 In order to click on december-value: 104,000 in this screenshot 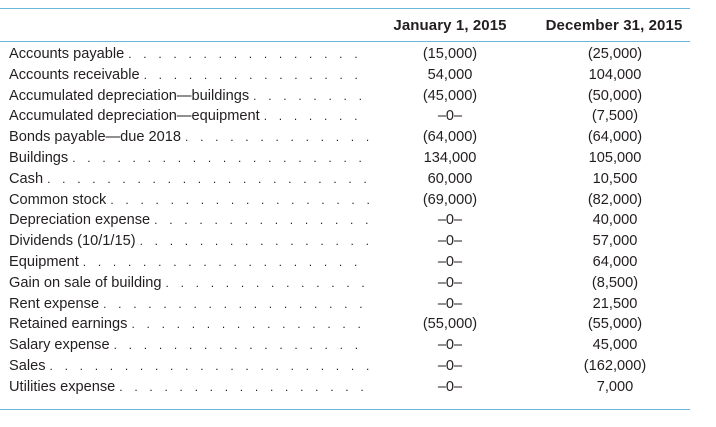, I will do `click(615, 74)`.